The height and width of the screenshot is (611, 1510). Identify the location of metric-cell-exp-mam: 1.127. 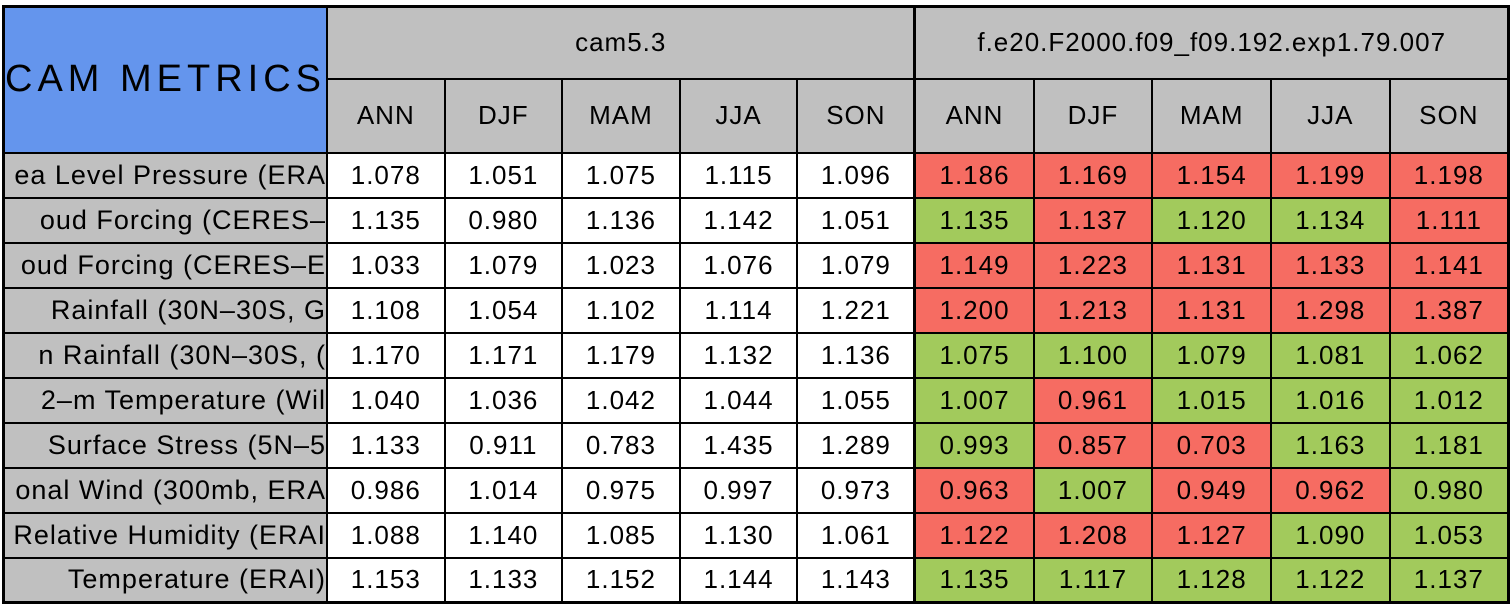
(1211, 535).